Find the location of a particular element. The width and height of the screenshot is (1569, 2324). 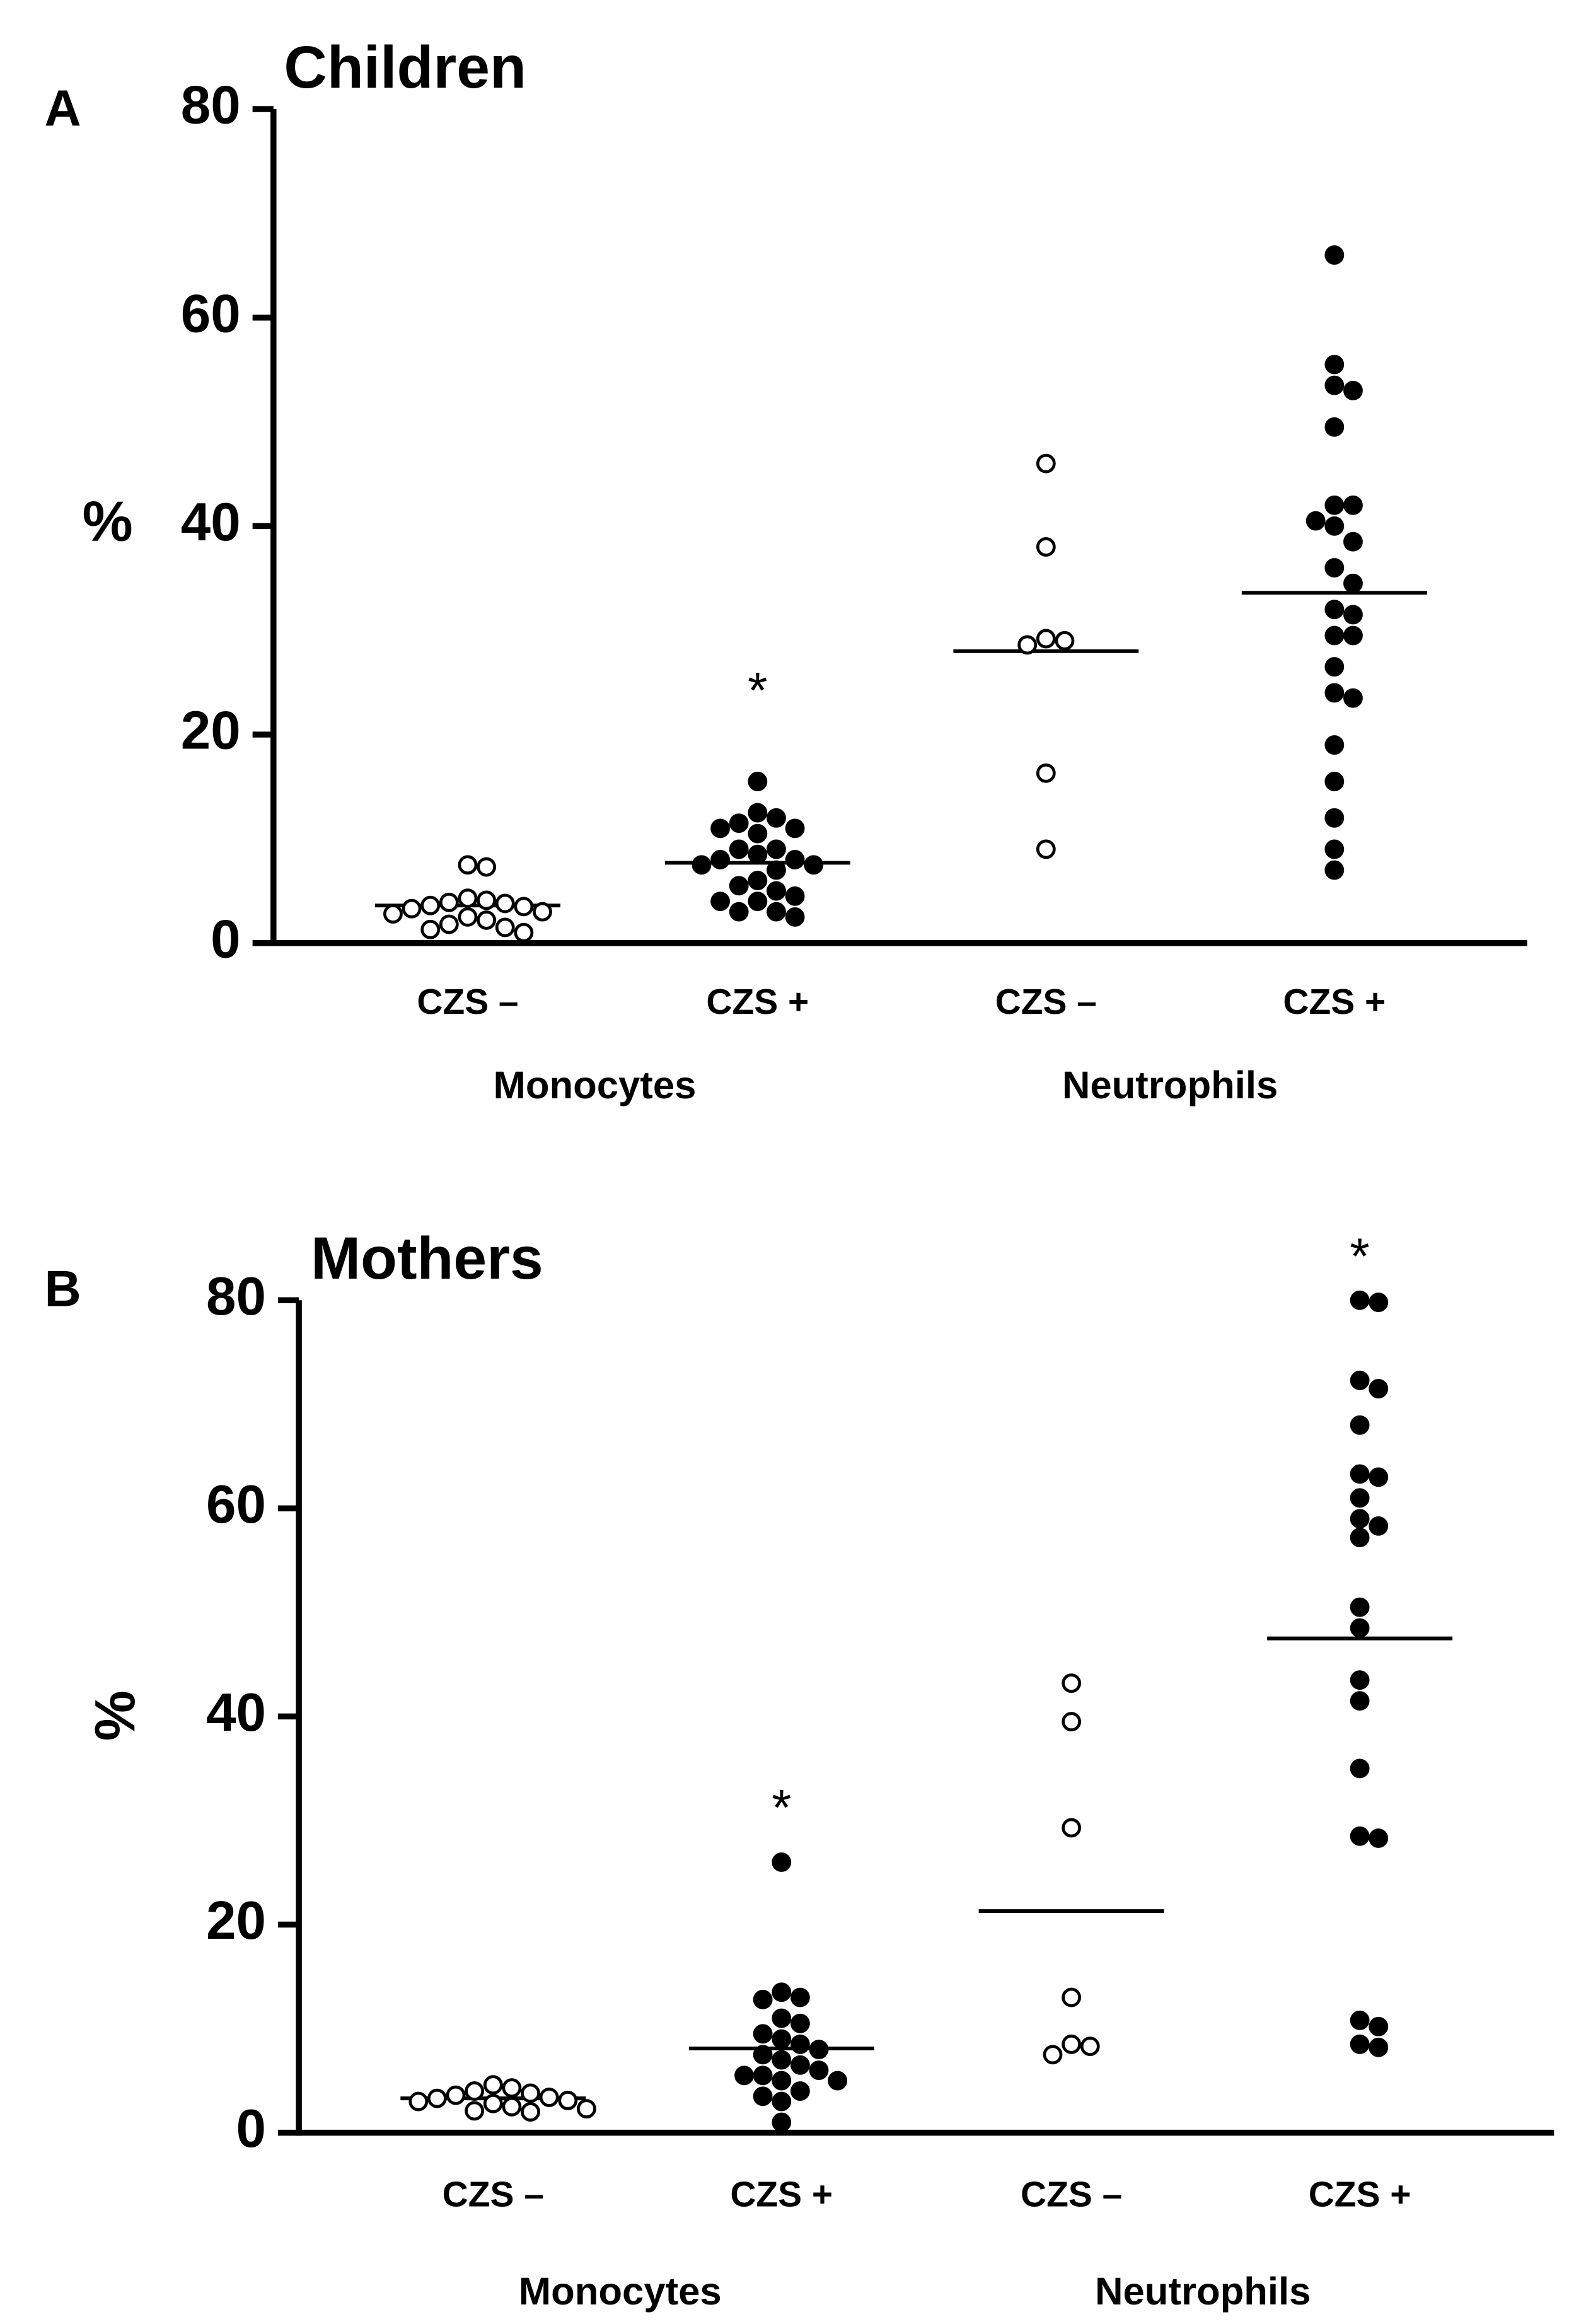

y-axis-label: % is located at coordinates (115, 1715).